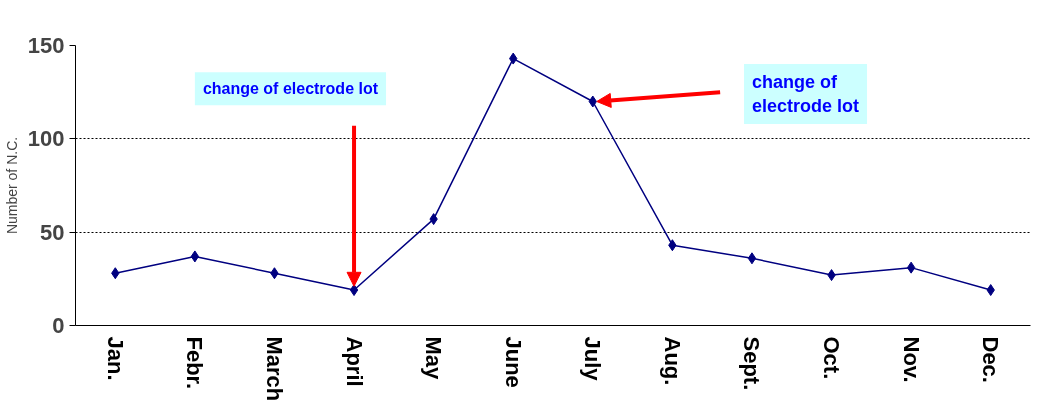 This screenshot has height=408, width=1045. I want to click on y-tick-label: 0, so click(58, 325).